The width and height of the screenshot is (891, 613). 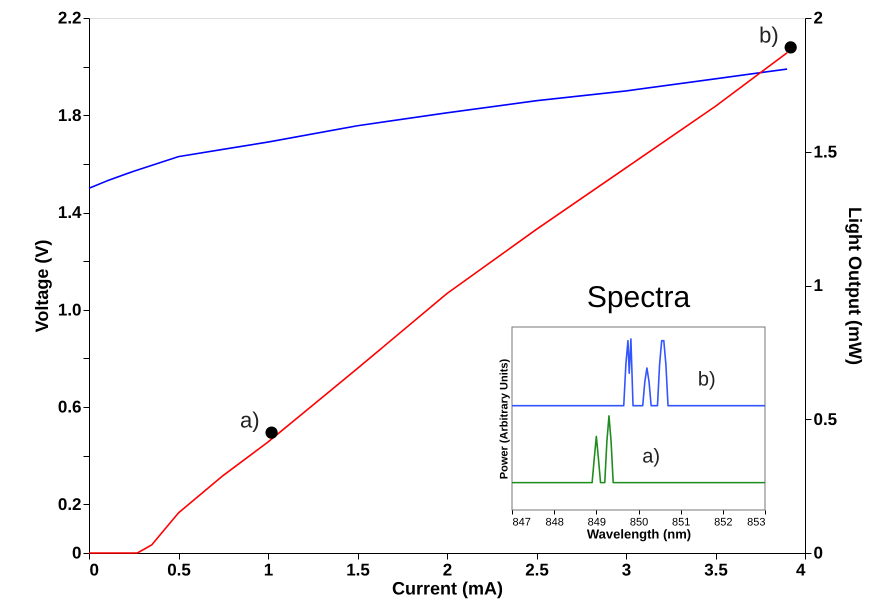 I want to click on y-tick-label: 1.8, so click(x=70, y=115).